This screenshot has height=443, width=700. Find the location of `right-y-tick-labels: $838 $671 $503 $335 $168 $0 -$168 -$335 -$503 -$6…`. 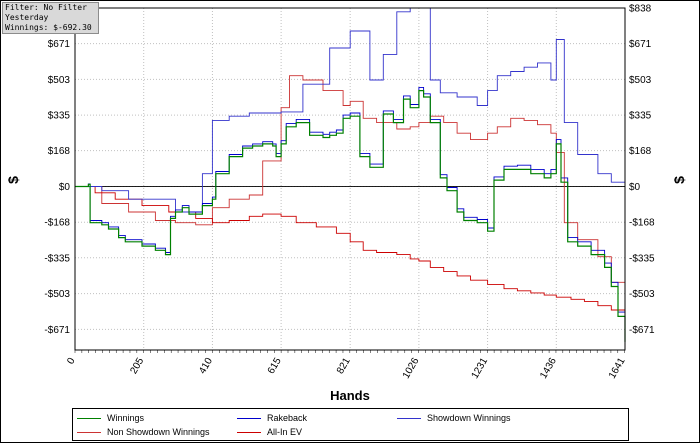

right-y-tick-labels: $838 $671 $503 $335 $168 $0 -$168 -$335 -$503 -$6… is located at coordinates (642, 170).